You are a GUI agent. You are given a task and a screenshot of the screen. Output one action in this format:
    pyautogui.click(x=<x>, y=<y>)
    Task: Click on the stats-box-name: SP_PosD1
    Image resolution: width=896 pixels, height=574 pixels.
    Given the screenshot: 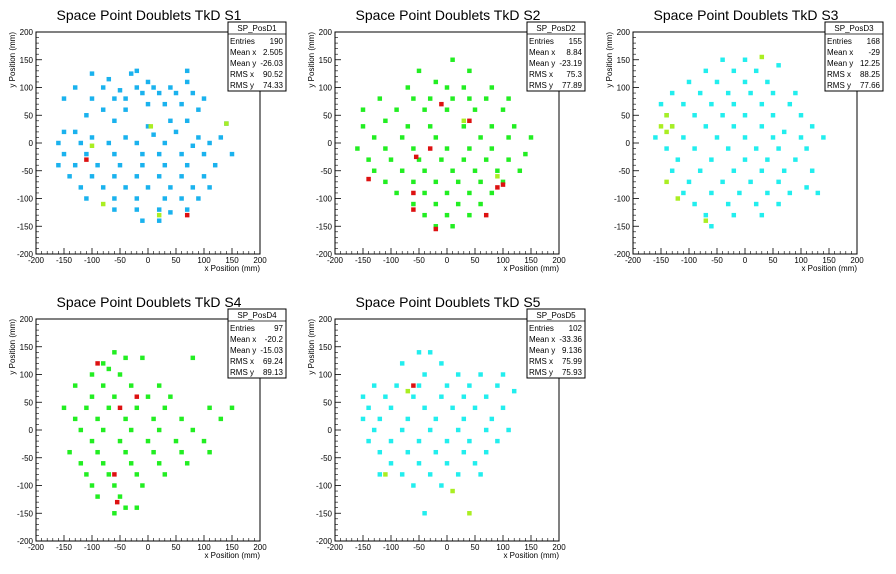 What is the action you would take?
    pyautogui.click(x=257, y=28)
    